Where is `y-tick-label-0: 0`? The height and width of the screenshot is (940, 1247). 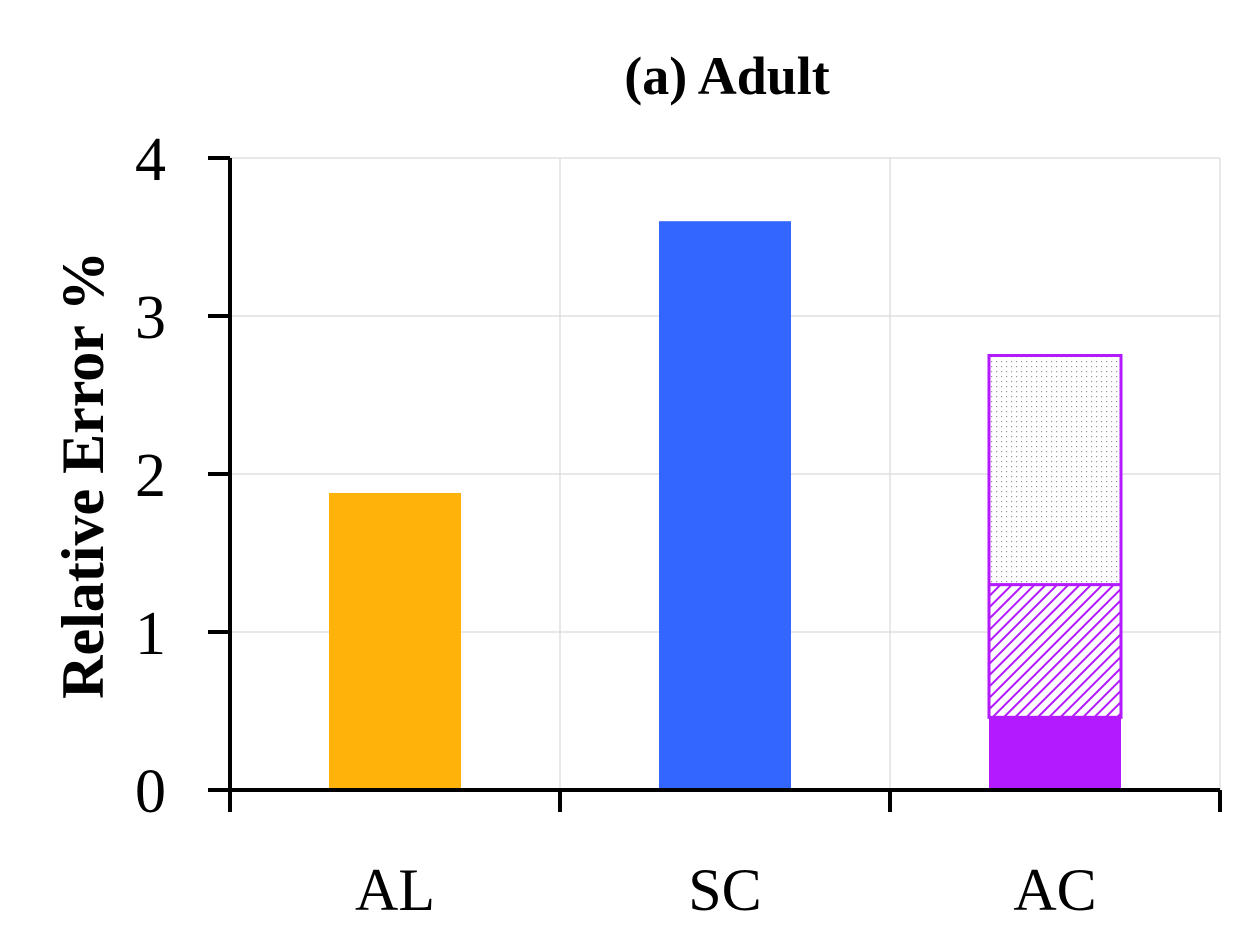 y-tick-label-0: 0 is located at coordinates (150, 792).